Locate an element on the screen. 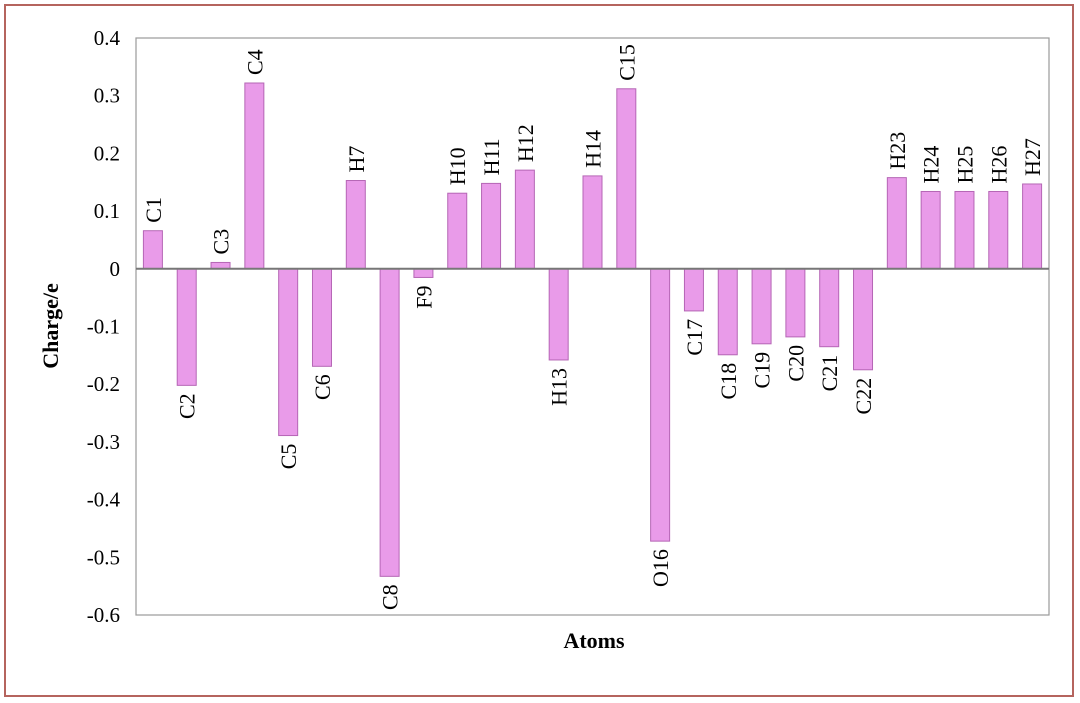  bar-c5 is located at coordinates (288, 352).